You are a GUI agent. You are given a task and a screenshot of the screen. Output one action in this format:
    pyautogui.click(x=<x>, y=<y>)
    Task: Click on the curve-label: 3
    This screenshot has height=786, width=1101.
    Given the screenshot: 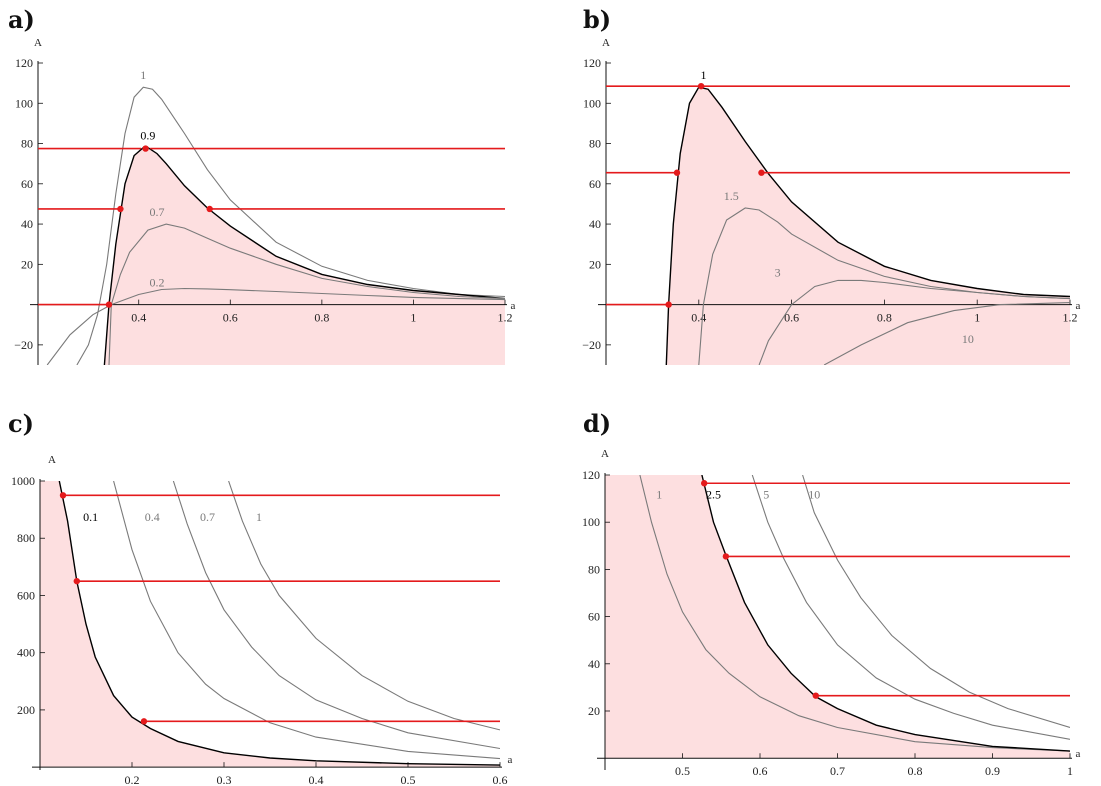 What is the action you would take?
    pyautogui.click(x=778, y=272)
    